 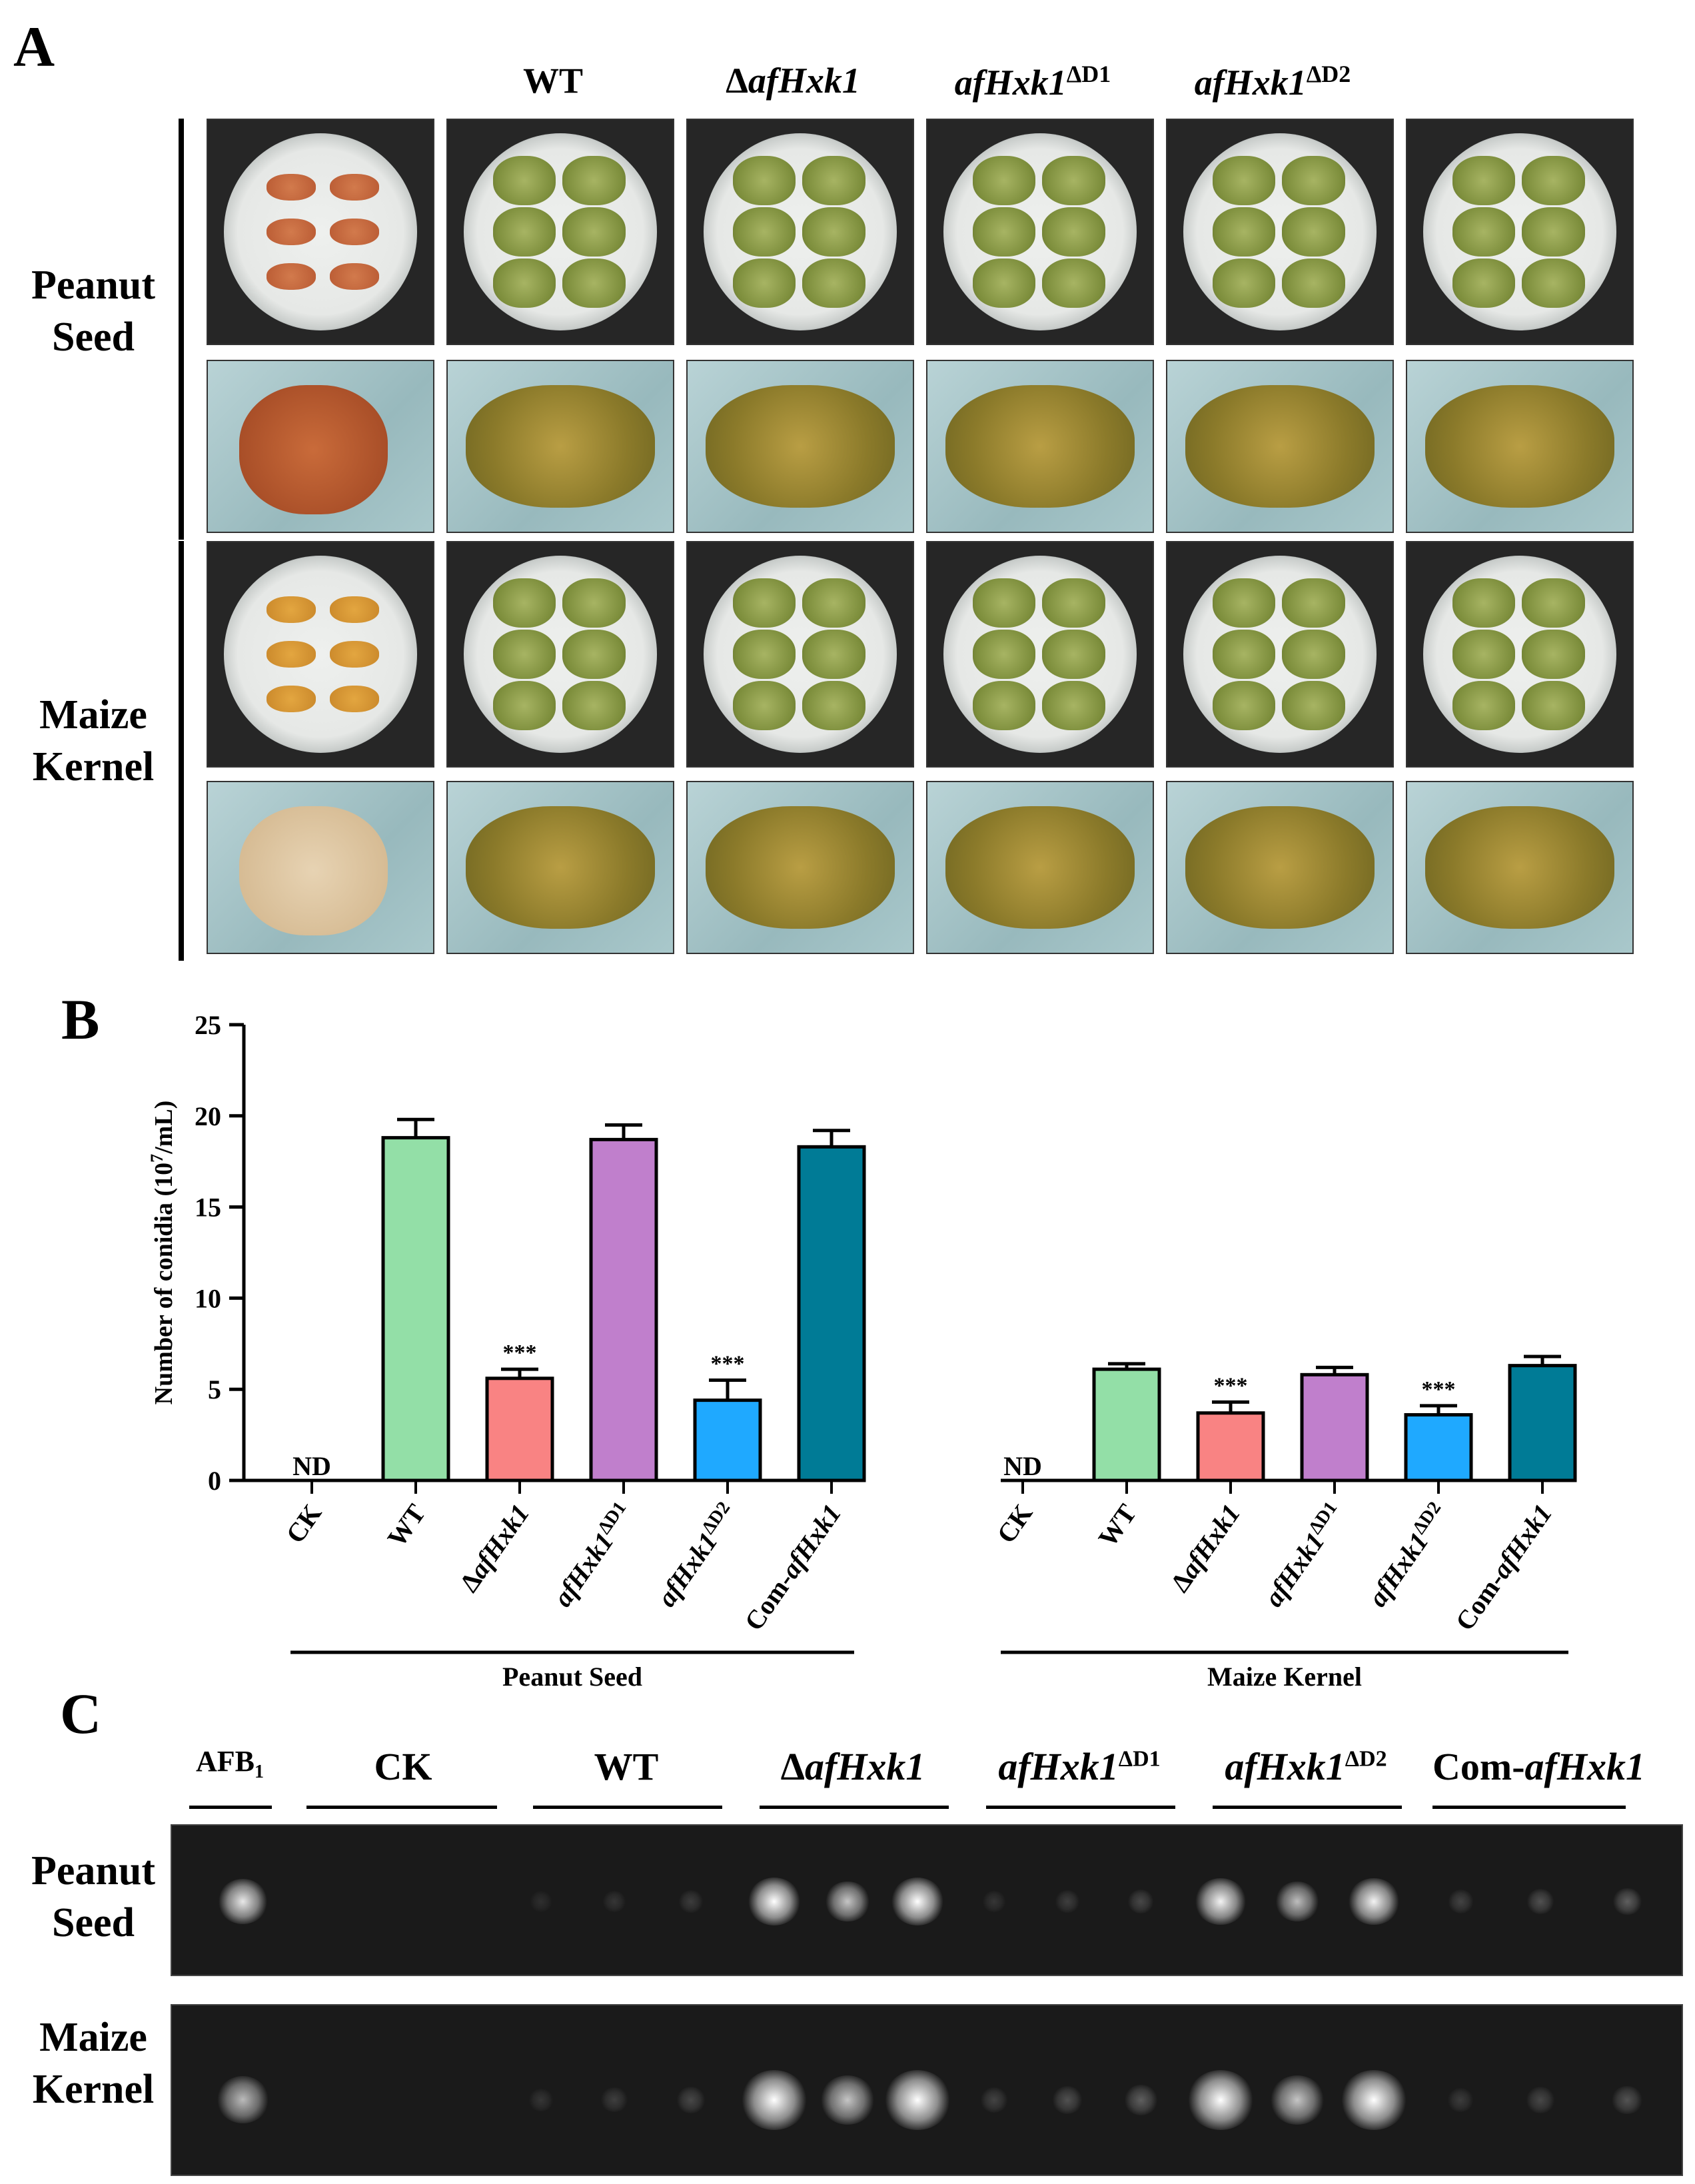 I want to click on panel-c-letter: C, so click(x=81, y=1714).